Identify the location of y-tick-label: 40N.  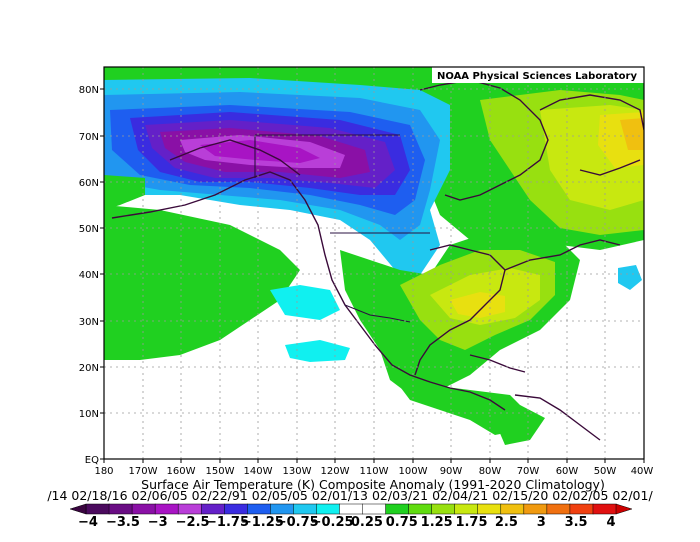
(89, 275).